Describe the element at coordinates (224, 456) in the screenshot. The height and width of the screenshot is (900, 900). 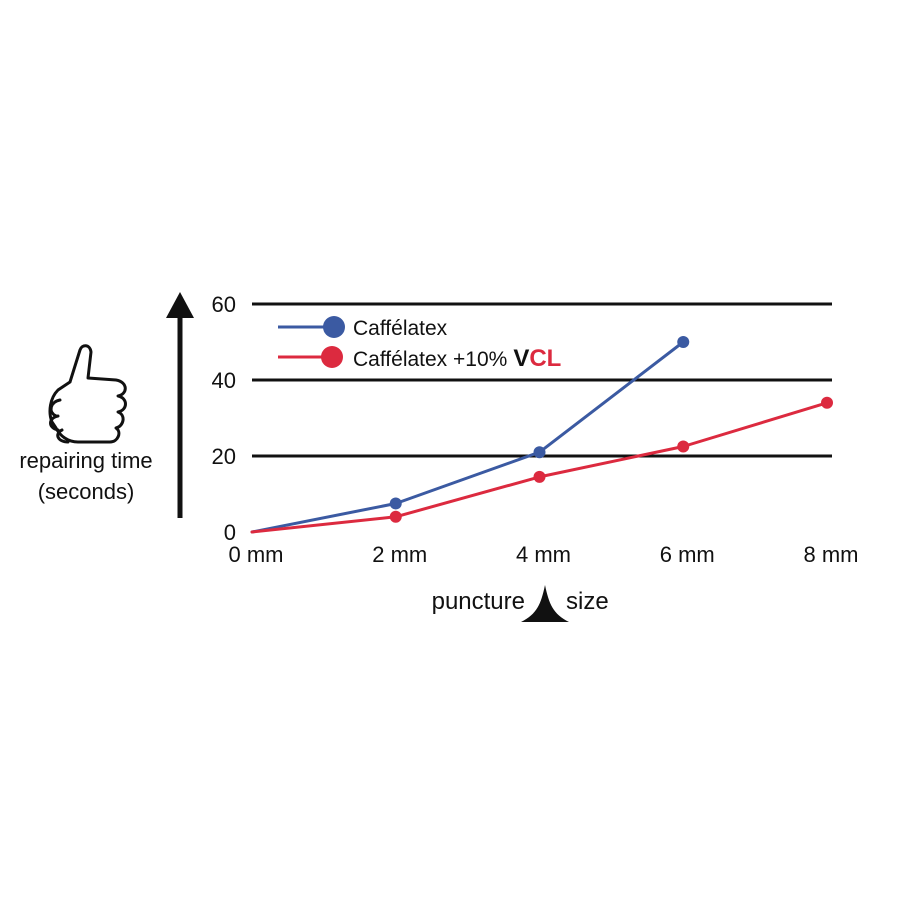
I see `y-tick-label-20: 20` at that location.